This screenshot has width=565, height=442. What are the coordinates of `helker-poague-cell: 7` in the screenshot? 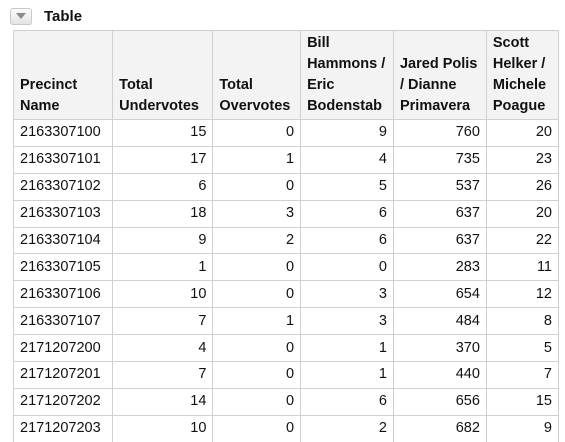 It's located at (522, 375).